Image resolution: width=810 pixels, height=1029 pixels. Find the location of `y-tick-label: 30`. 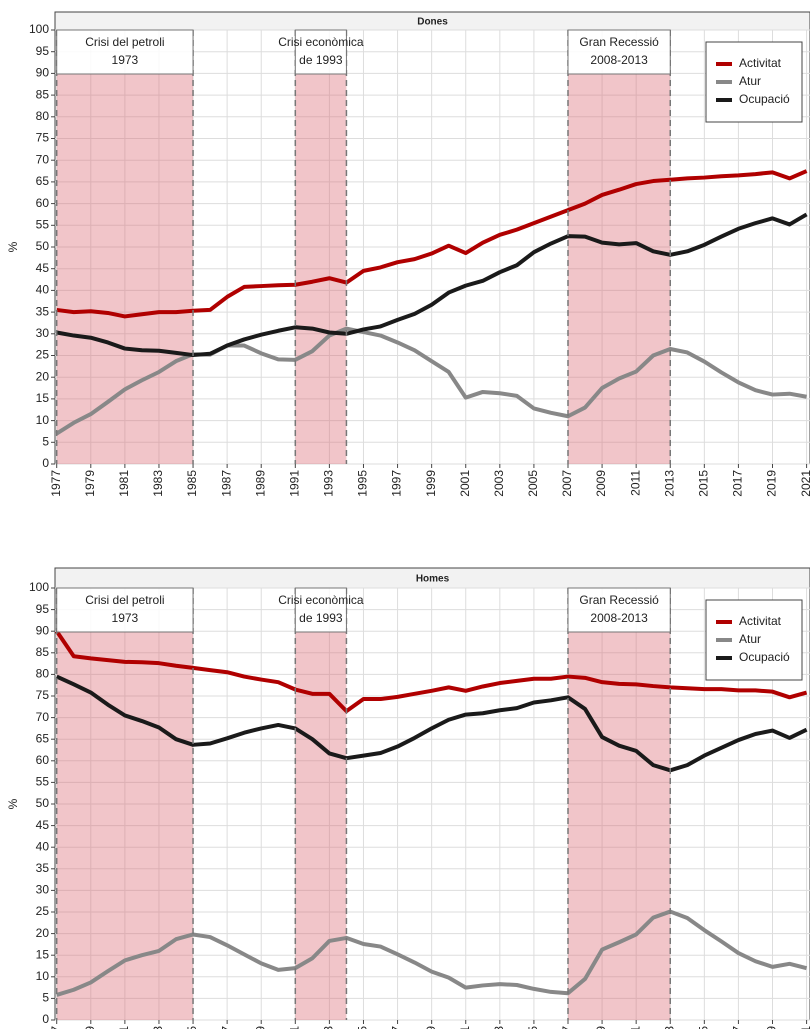

y-tick-label: 30 is located at coordinates (43, 333).